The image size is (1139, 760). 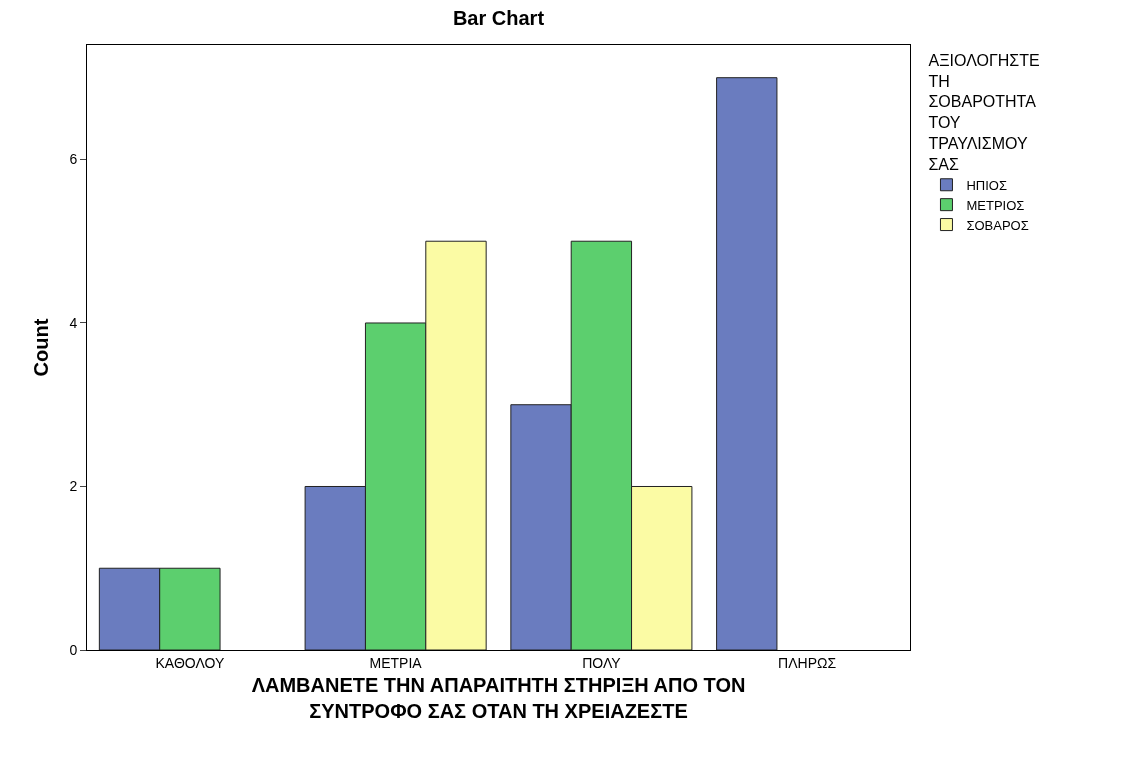 What do you see at coordinates (396, 662) in the screenshot?
I see `x-tick-label: ΜΕΤΡΙΑ` at bounding box center [396, 662].